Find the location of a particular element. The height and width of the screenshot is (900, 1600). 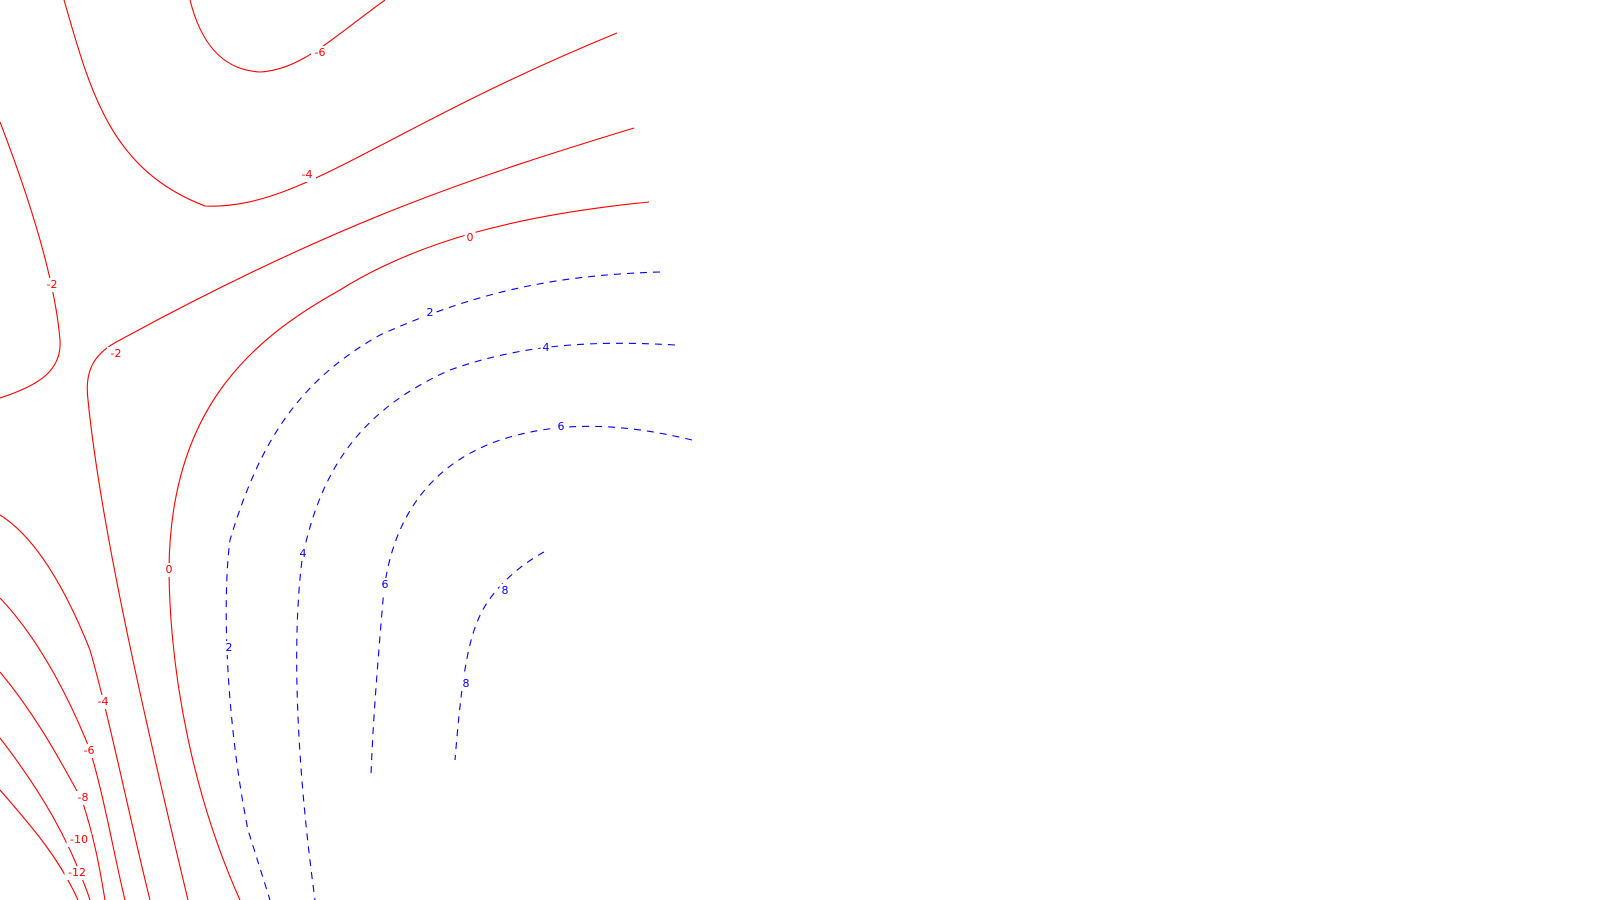

contour-line-neg4-upper is located at coordinates (340, 103).